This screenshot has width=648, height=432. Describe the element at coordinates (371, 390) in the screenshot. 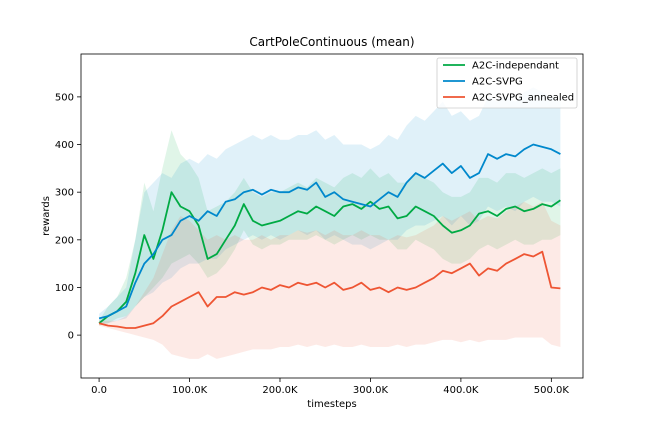

I see `x-tick-label: 300.0K` at that location.